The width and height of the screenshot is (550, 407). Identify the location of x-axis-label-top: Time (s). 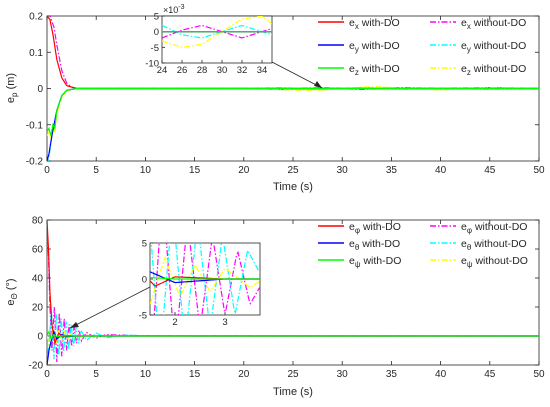
(293, 187).